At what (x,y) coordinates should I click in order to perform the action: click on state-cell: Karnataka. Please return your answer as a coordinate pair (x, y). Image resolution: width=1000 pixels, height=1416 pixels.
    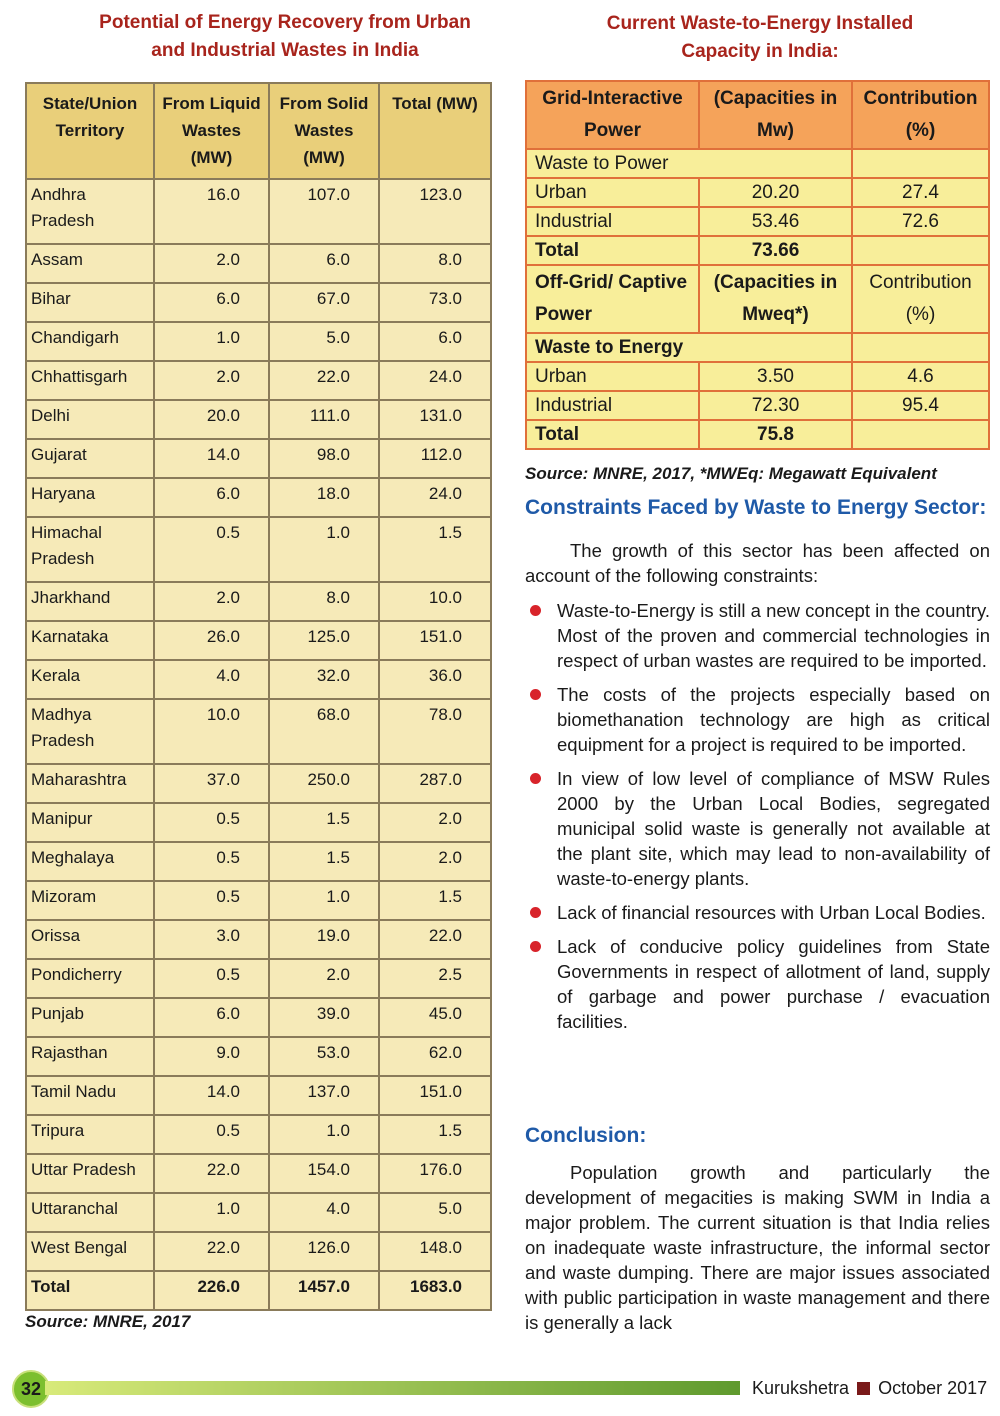
    Looking at the image, I should click on (90, 640).